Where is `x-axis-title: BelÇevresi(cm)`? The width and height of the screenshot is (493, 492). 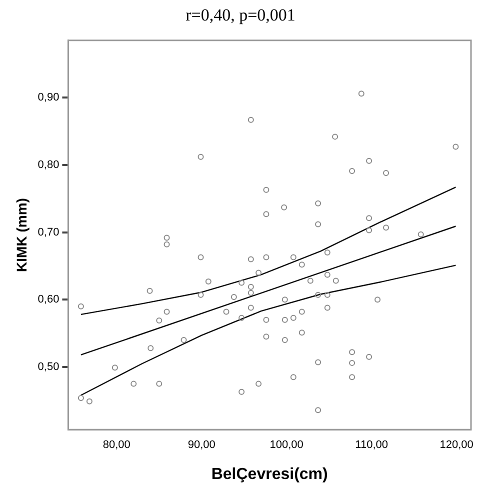 x-axis-title: BelÇevresi(cm) is located at coordinates (269, 474).